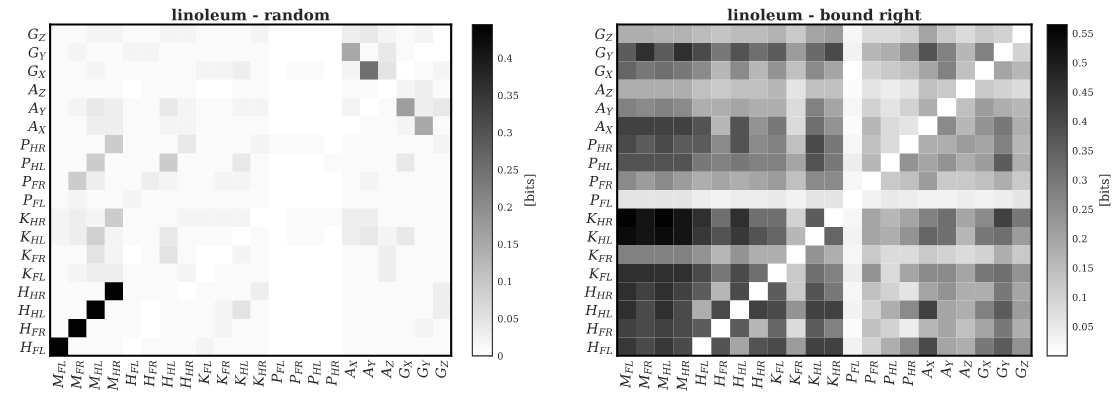  Describe the element at coordinates (1082, 92) in the screenshot. I see `color-bar-label: 0.45` at that location.